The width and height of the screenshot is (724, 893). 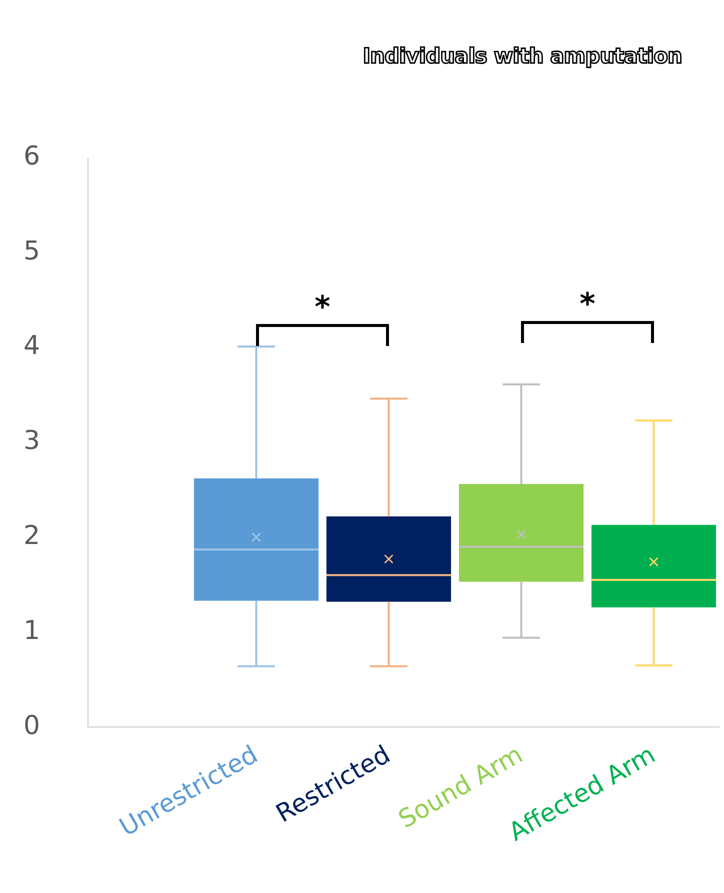 What do you see at coordinates (31, 725) in the screenshot?
I see `y-tick-label: 0` at bounding box center [31, 725].